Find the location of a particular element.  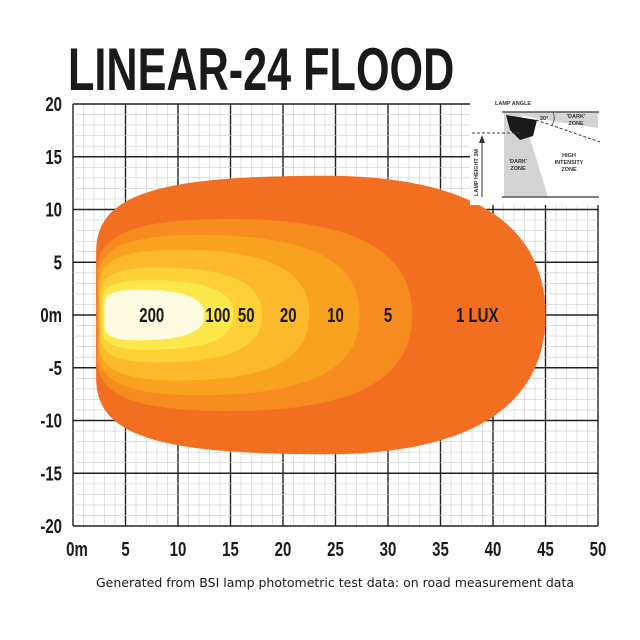

chart-title: LINEAR-24 FLOOD is located at coordinates (261, 70).